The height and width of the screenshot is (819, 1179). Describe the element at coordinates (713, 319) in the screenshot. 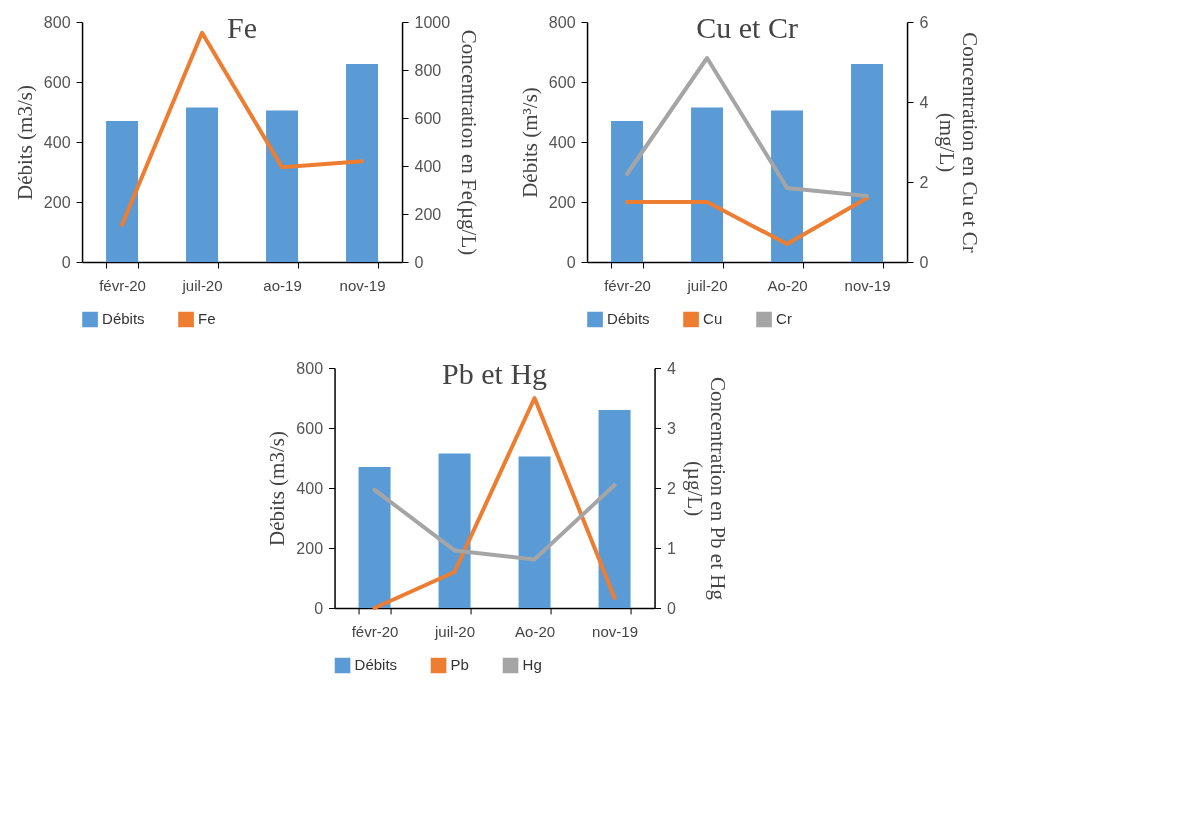

I see `legend-label: Cu` at that location.